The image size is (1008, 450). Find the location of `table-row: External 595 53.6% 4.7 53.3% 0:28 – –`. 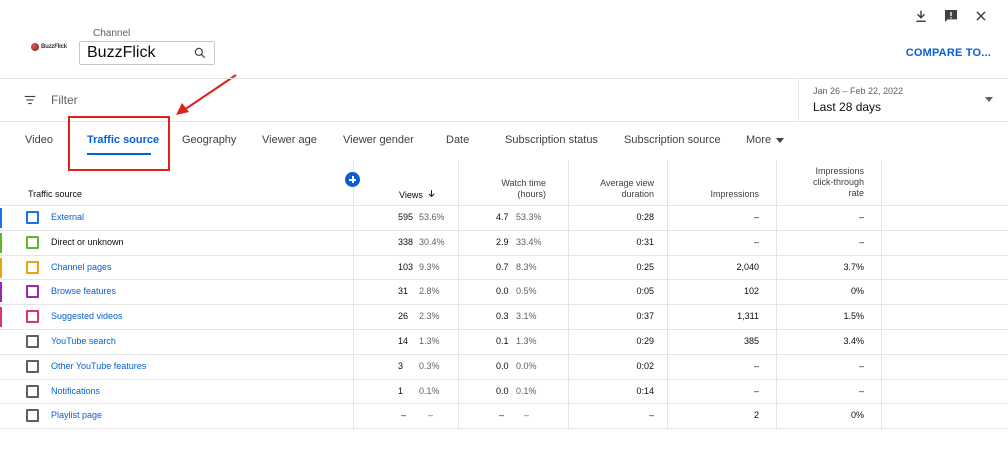

table-row: External 595 53.6% 4.7 53.3% 0:28 – – is located at coordinates (504, 218).